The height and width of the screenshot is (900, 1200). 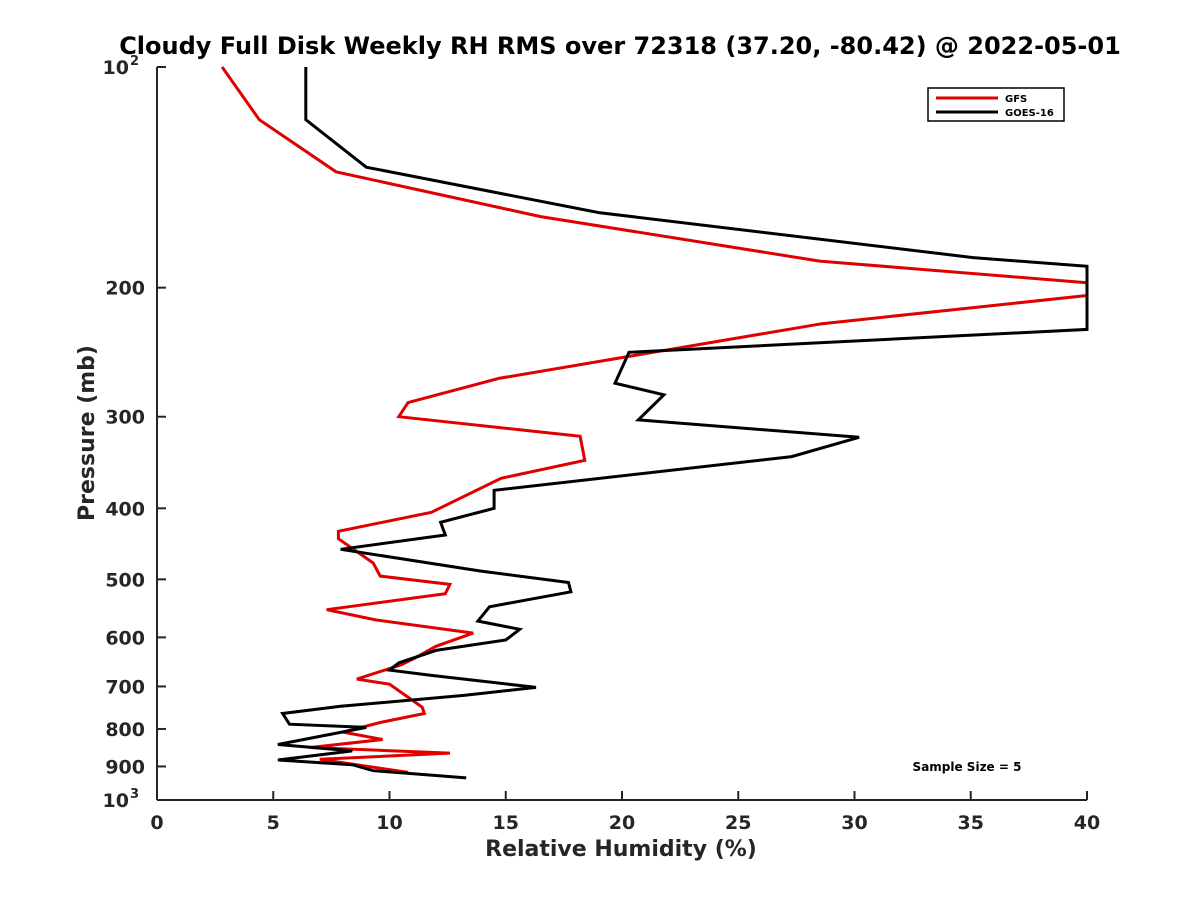 What do you see at coordinates (87, 433) in the screenshot?
I see `y-axis-label: Pressure (mb)` at bounding box center [87, 433].